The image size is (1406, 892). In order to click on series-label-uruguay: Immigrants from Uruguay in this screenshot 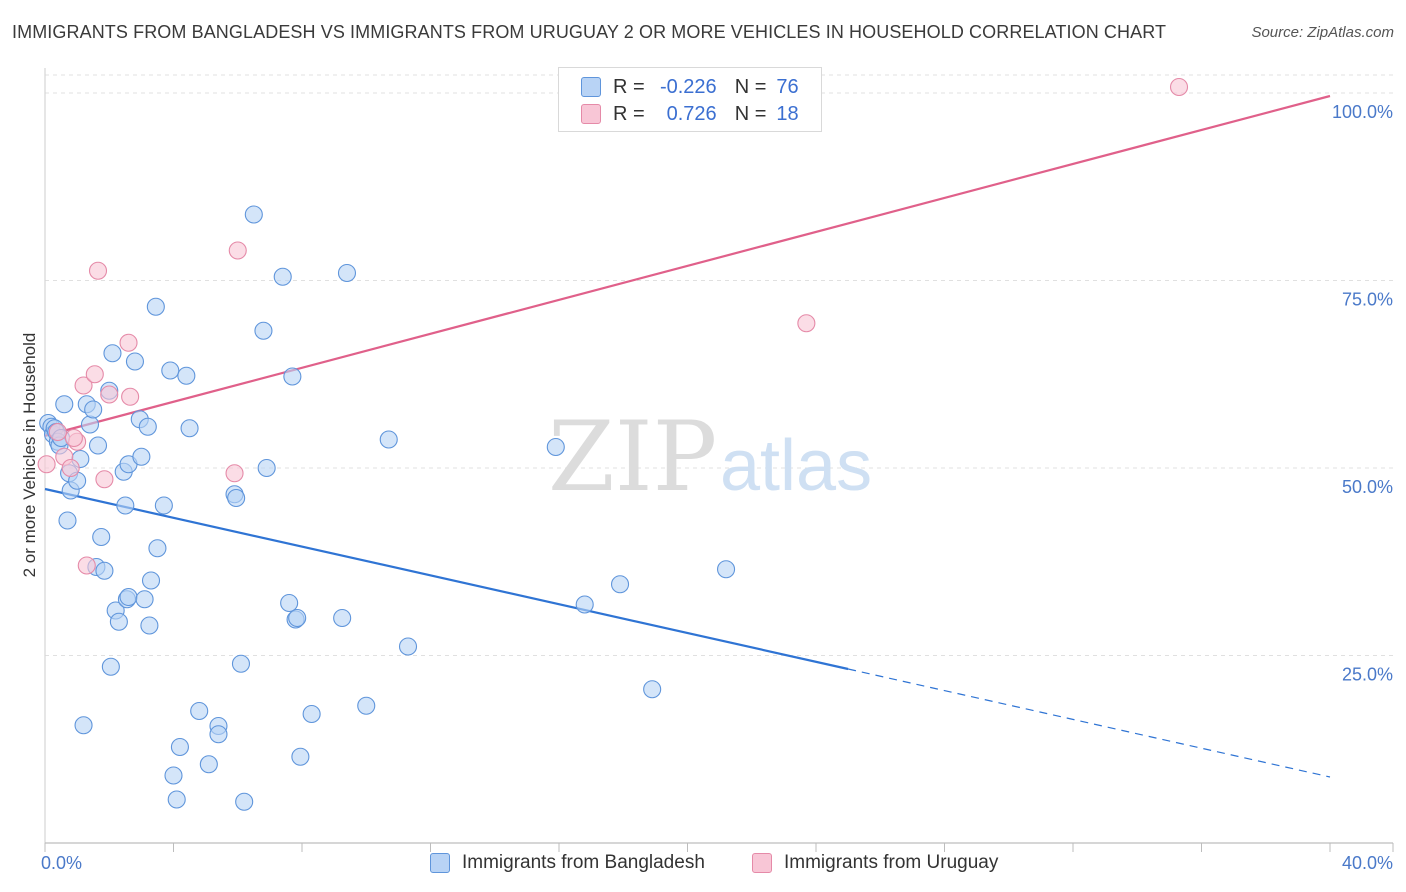, I will do `click(891, 862)`.